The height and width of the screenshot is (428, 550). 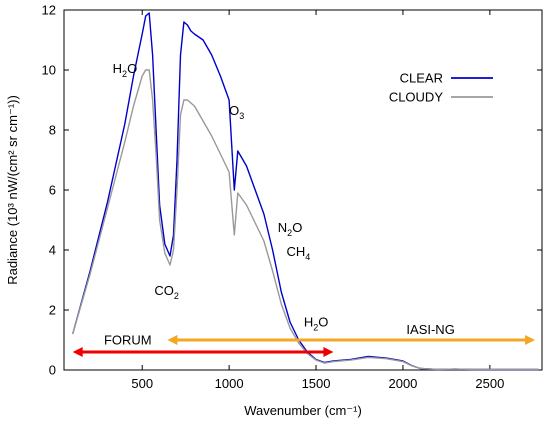 What do you see at coordinates (52, 190) in the screenshot?
I see `y-tick-label: 6` at bounding box center [52, 190].